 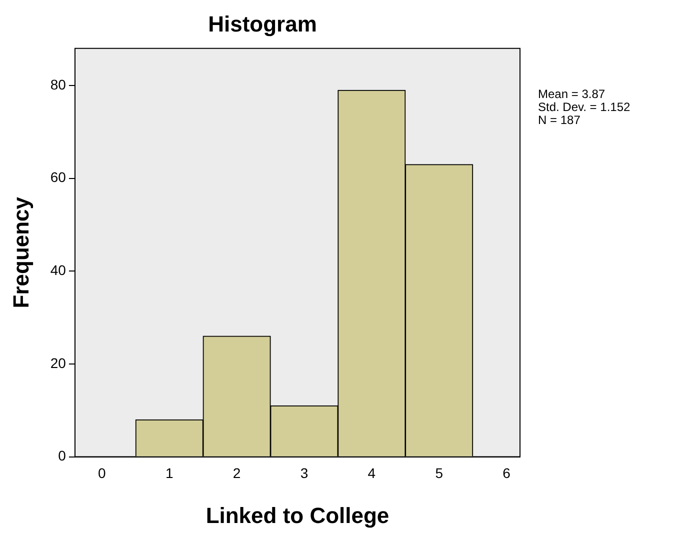 What do you see at coordinates (62, 456) in the screenshot?
I see `y-tick-label: 0` at bounding box center [62, 456].